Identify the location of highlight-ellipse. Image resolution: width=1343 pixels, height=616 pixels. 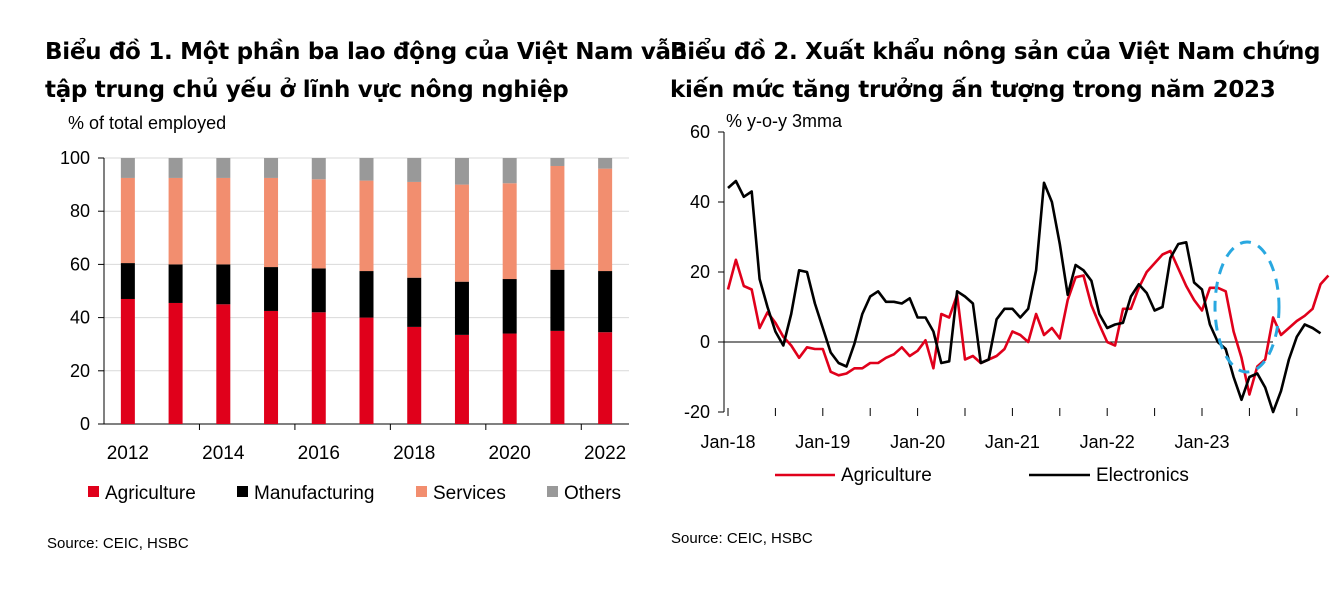
(1247, 307).